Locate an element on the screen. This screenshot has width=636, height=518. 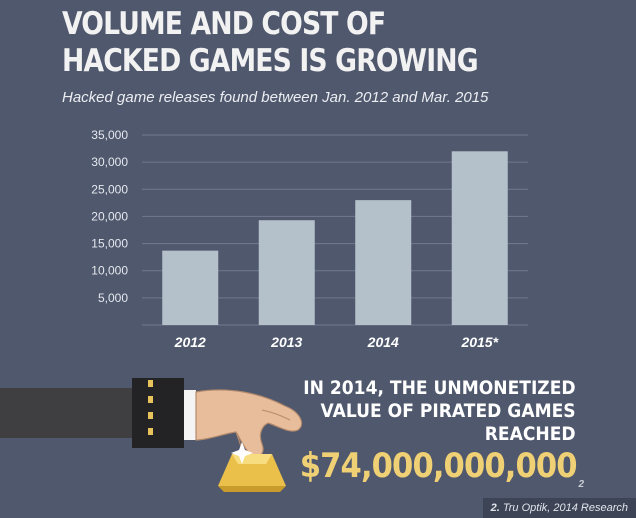
bar-2013 is located at coordinates (286, 272).